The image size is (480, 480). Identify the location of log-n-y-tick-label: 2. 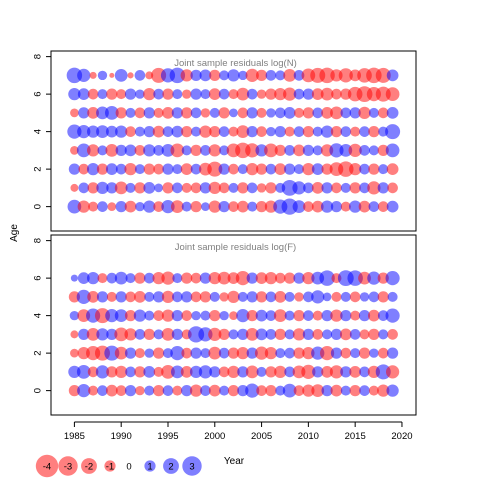
(38, 168).